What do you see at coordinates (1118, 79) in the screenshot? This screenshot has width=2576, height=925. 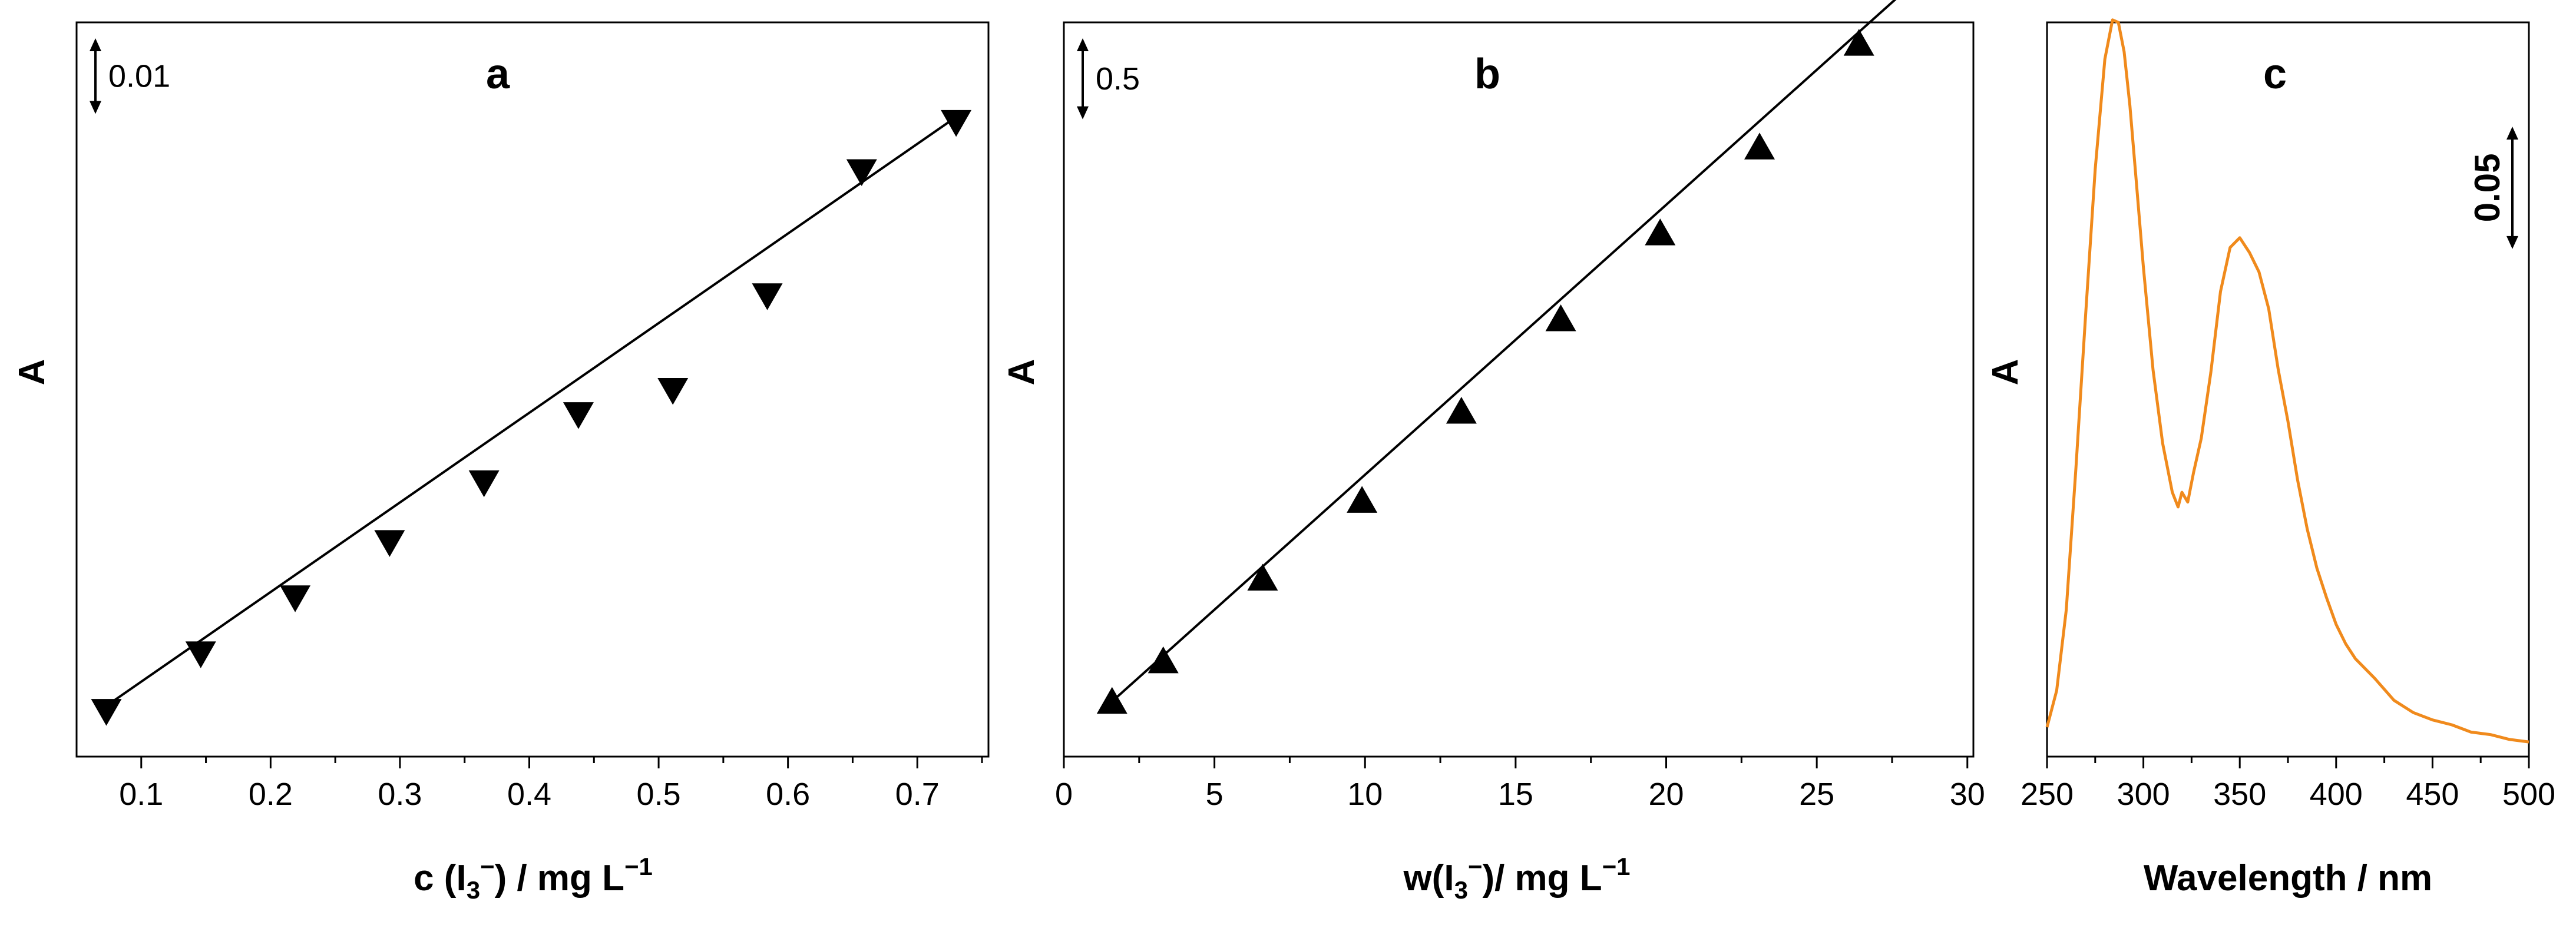 I see `scale-bar-label: 0.5` at bounding box center [1118, 79].